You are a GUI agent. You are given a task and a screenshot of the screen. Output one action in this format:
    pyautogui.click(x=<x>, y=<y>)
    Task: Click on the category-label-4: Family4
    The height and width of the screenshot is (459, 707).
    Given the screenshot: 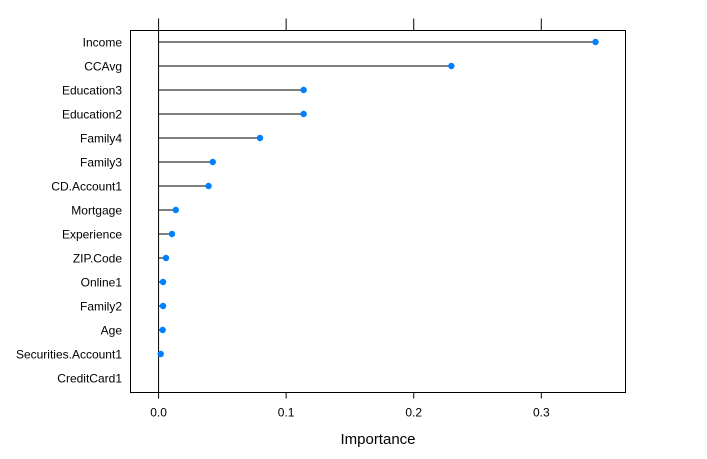 What is the action you would take?
    pyautogui.click(x=101, y=139)
    